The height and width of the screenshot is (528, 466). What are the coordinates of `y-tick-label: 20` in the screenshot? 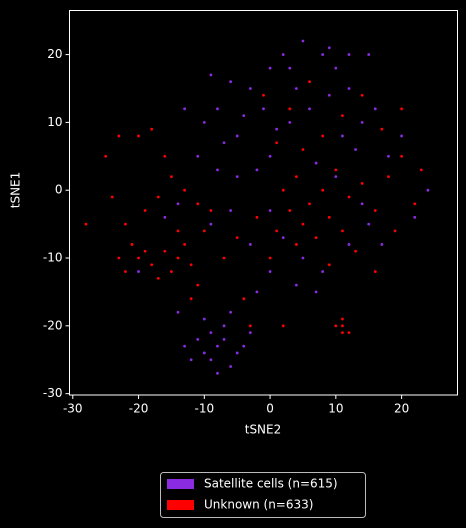 It's located at (54, 54).